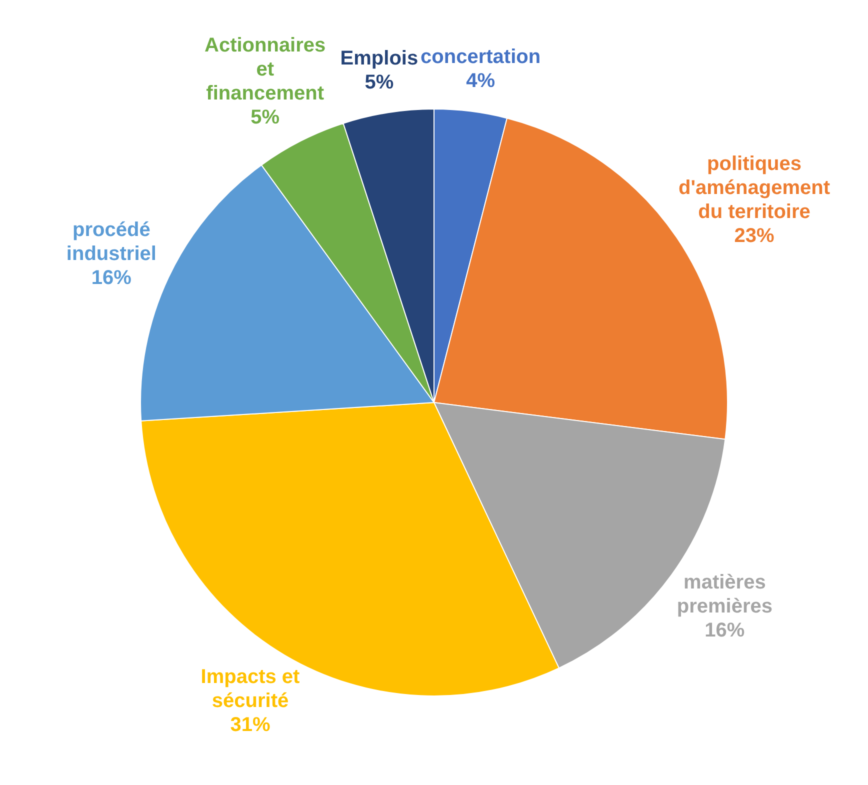  I want to click on slice-label: matières premières, so click(724, 594).